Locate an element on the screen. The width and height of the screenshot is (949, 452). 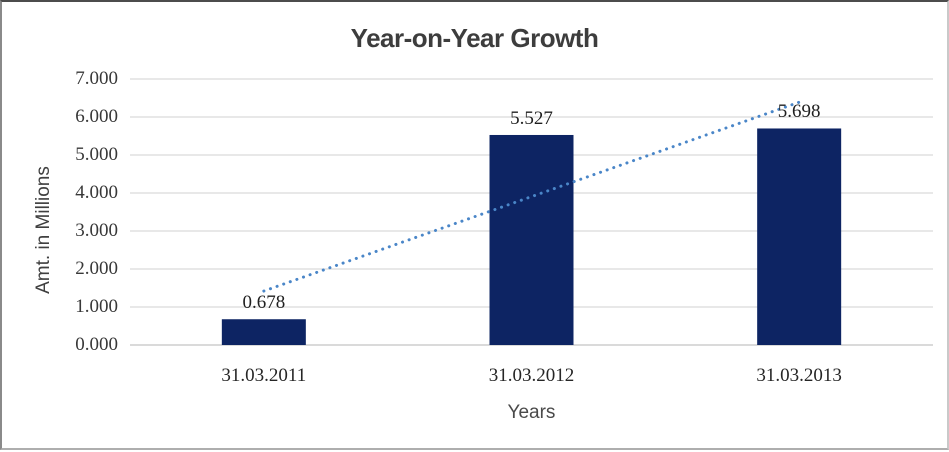
y-tick-label-6.000: 6.000 is located at coordinates (96, 116).